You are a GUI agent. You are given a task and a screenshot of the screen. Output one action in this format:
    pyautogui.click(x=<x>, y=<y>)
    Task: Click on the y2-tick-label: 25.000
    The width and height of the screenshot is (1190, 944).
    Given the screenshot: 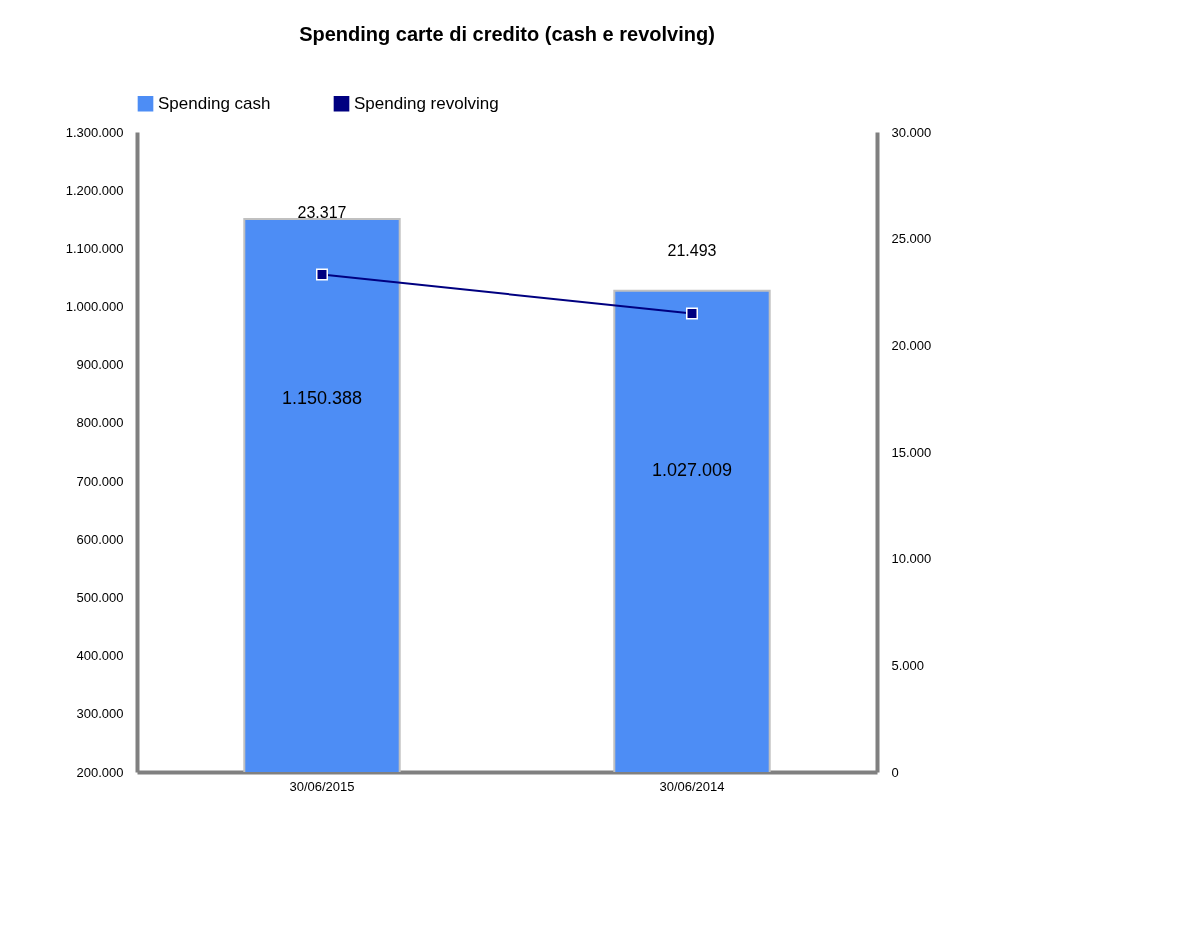 What is the action you would take?
    pyautogui.click(x=911, y=239)
    